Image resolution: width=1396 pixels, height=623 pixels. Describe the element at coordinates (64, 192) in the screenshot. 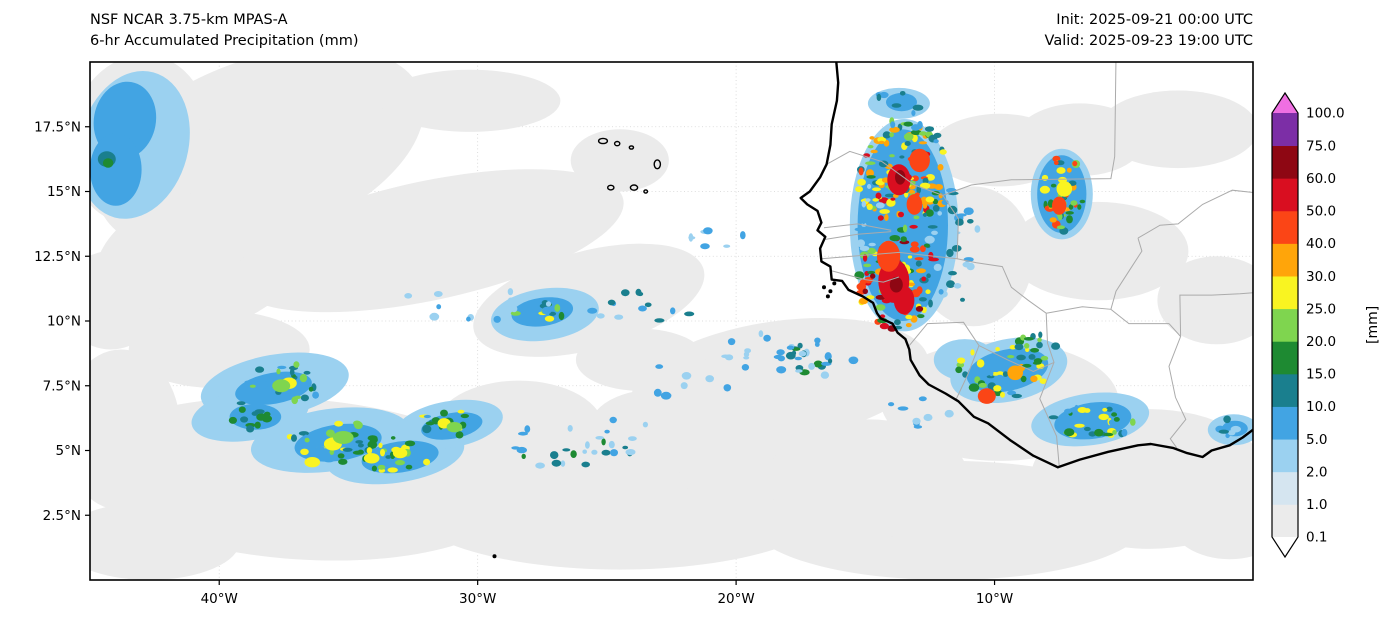

I see `y-tick-label: 15°N` at that location.